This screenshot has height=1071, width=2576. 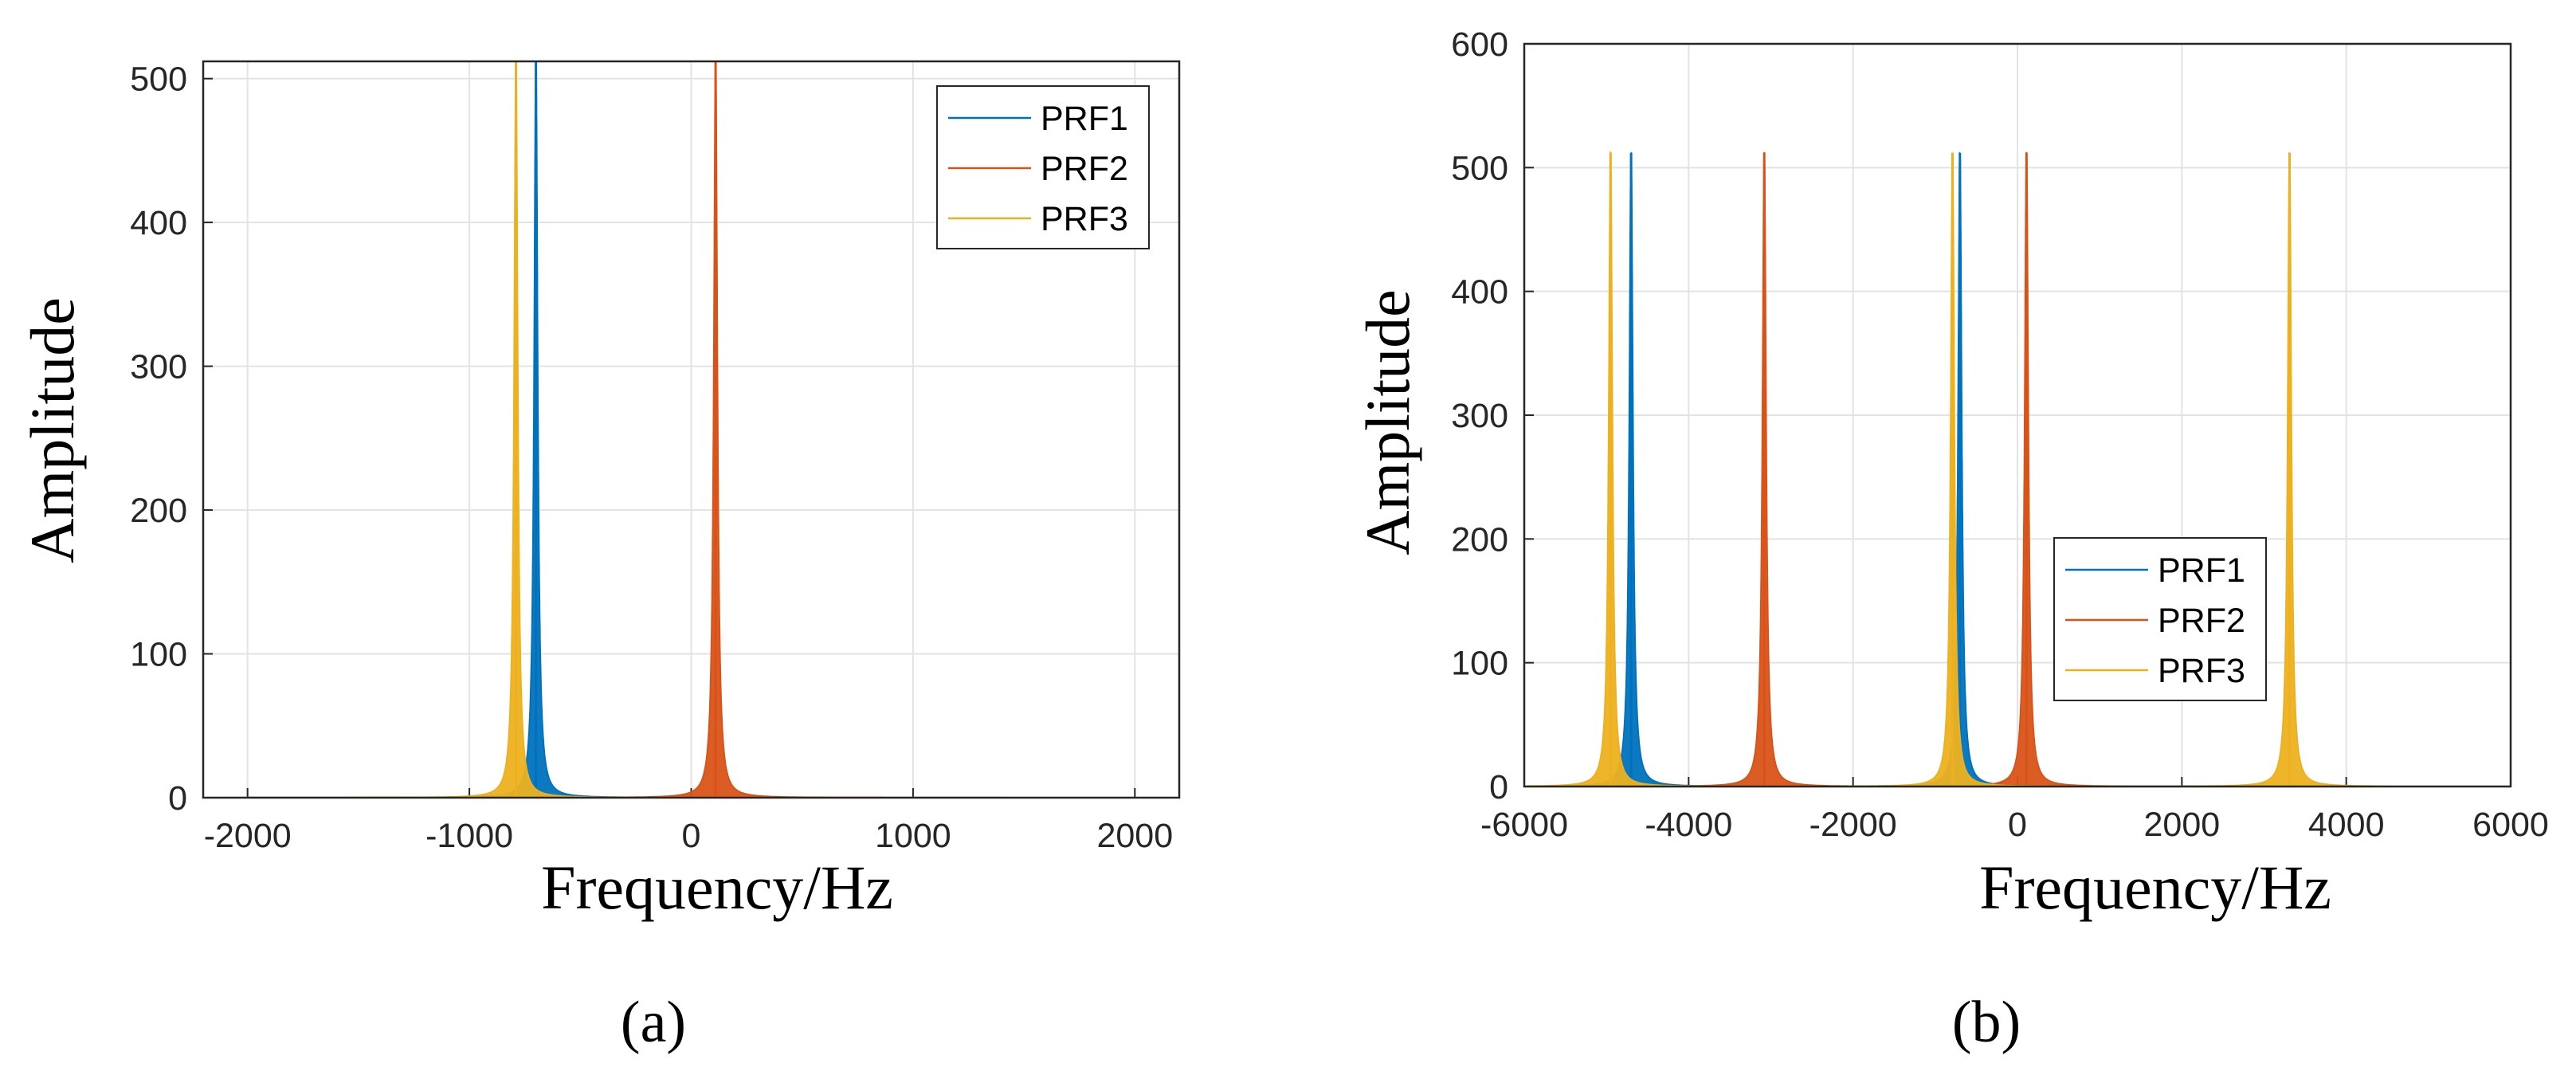 What do you see at coordinates (653, 1022) in the screenshot?
I see `panel-label: (a)` at bounding box center [653, 1022].